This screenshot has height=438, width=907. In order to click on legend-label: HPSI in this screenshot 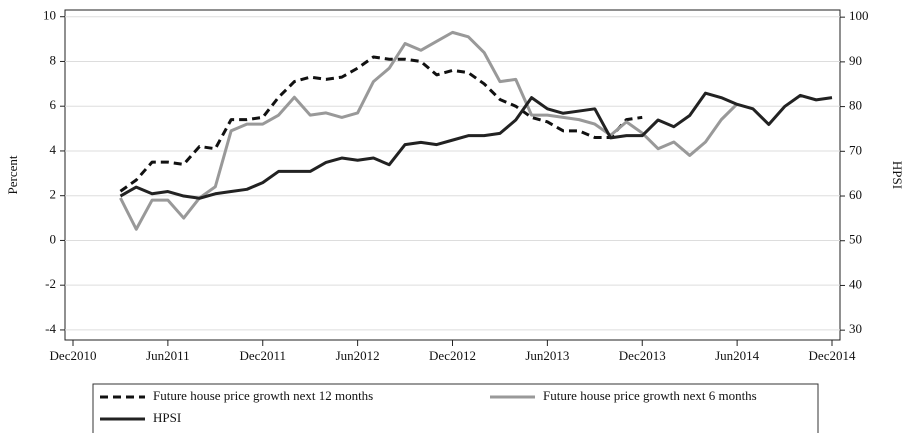, I will do `click(167, 417)`.